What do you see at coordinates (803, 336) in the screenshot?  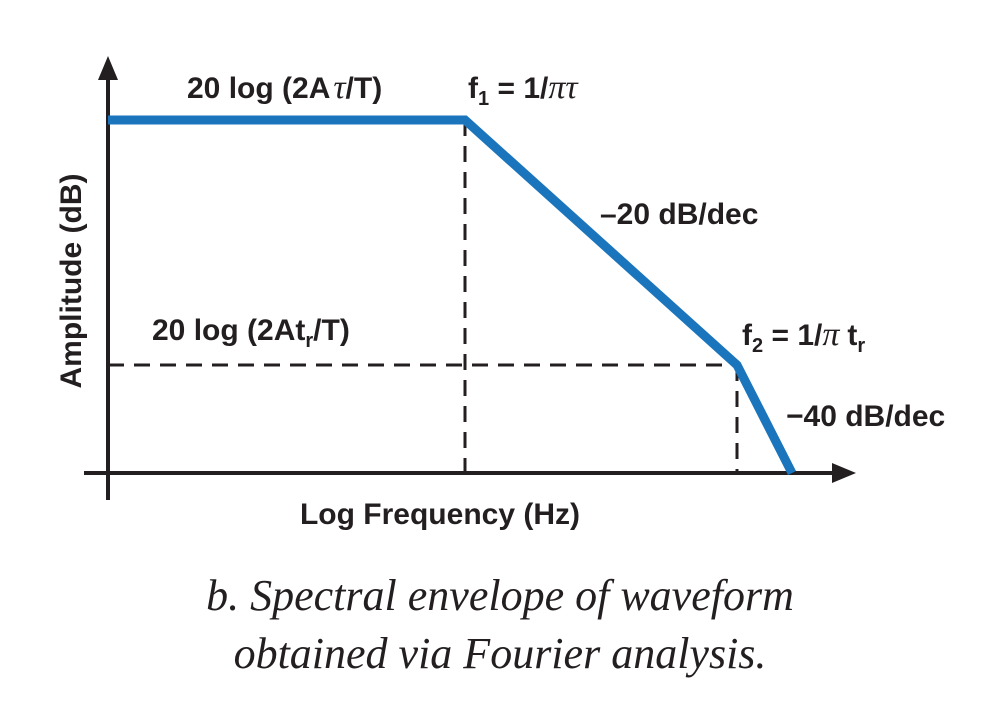 I see `f2-label: f2 = 1/π tr` at bounding box center [803, 336].